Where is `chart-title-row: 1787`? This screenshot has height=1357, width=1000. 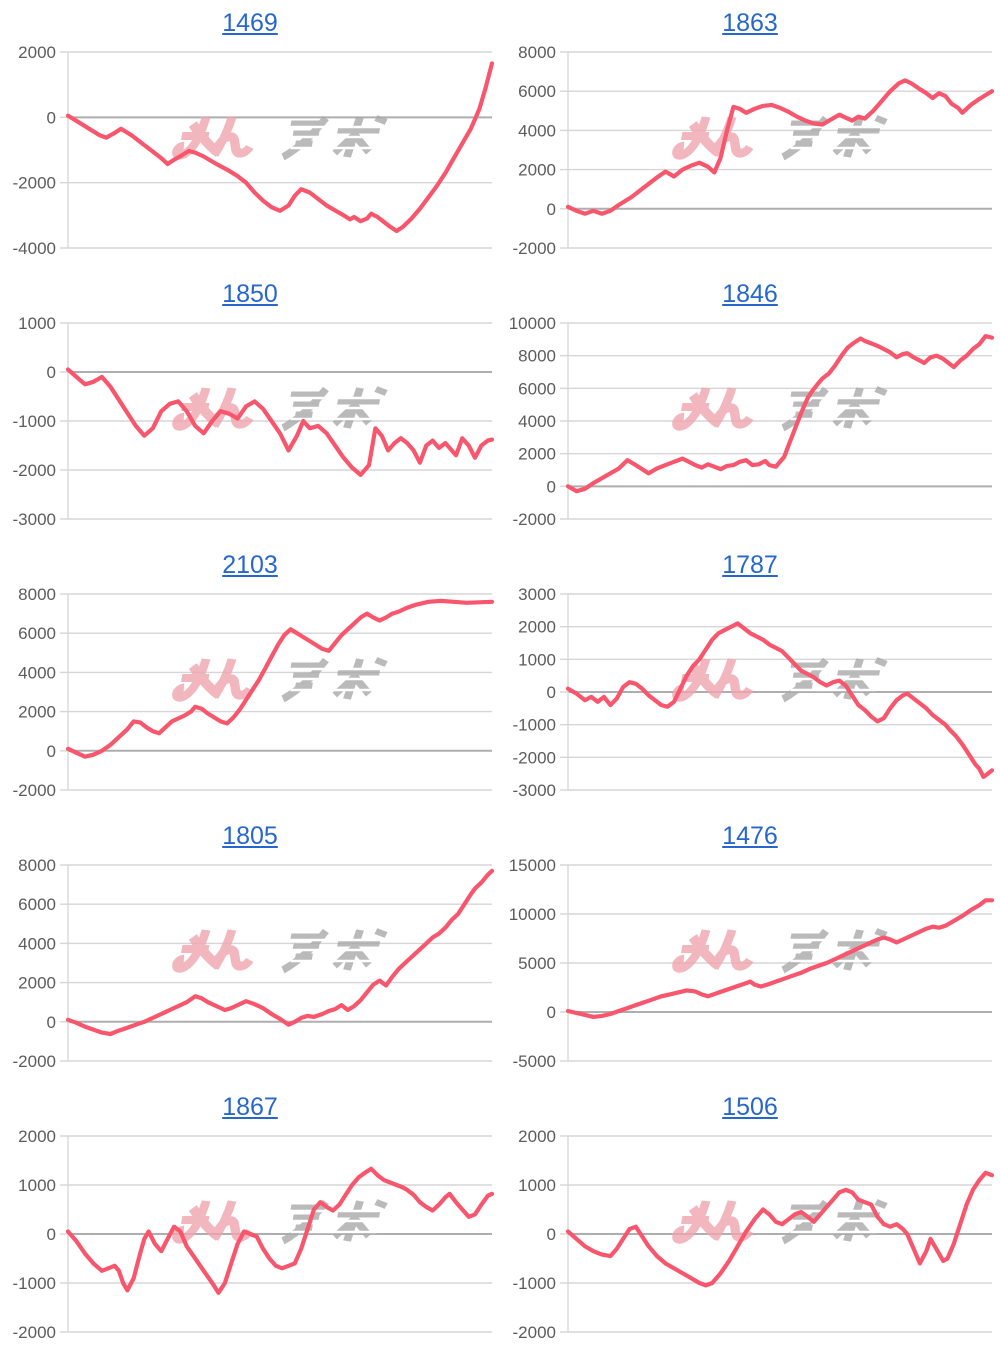
chart-title-row: 1787 is located at coordinates (750, 563).